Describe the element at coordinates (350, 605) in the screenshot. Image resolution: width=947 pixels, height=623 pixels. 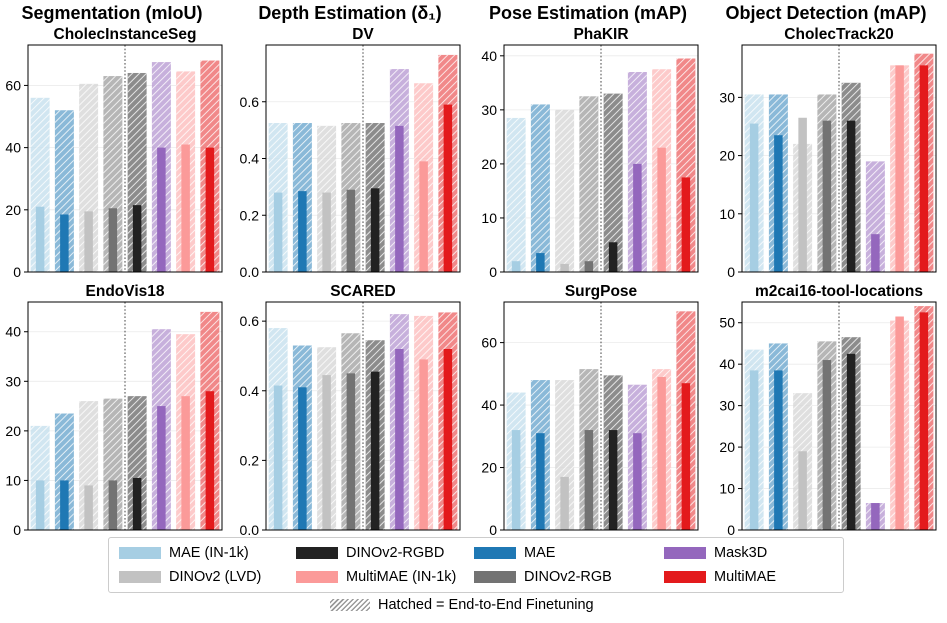
I see `hatch-swatch` at that location.